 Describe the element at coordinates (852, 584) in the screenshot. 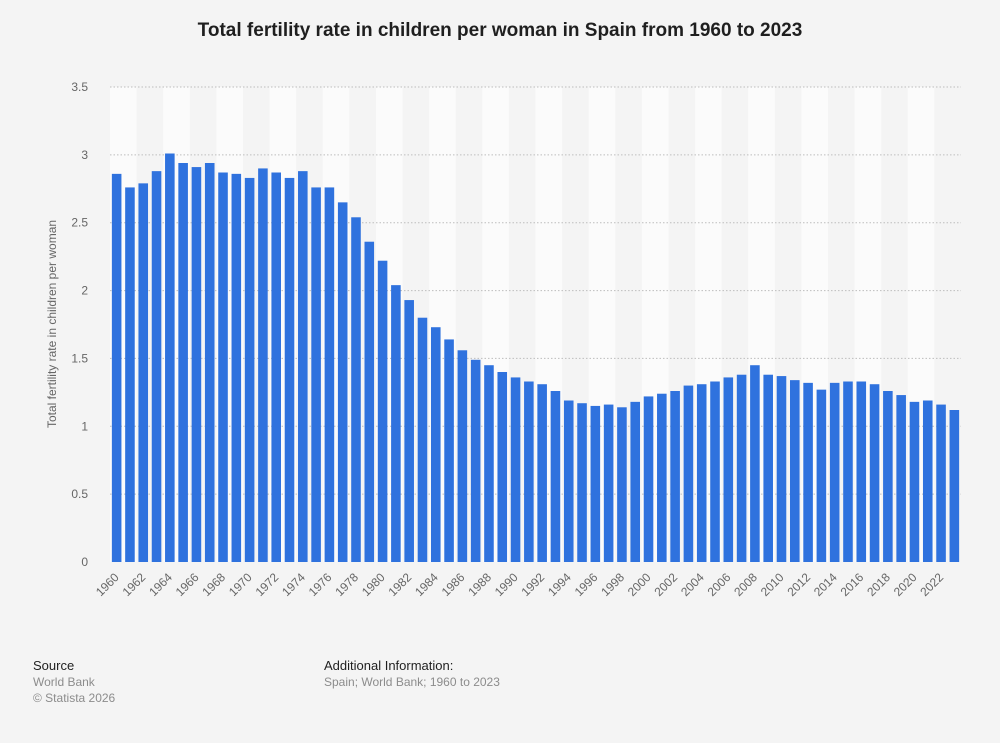

I see `x-tick-label: 2016` at that location.